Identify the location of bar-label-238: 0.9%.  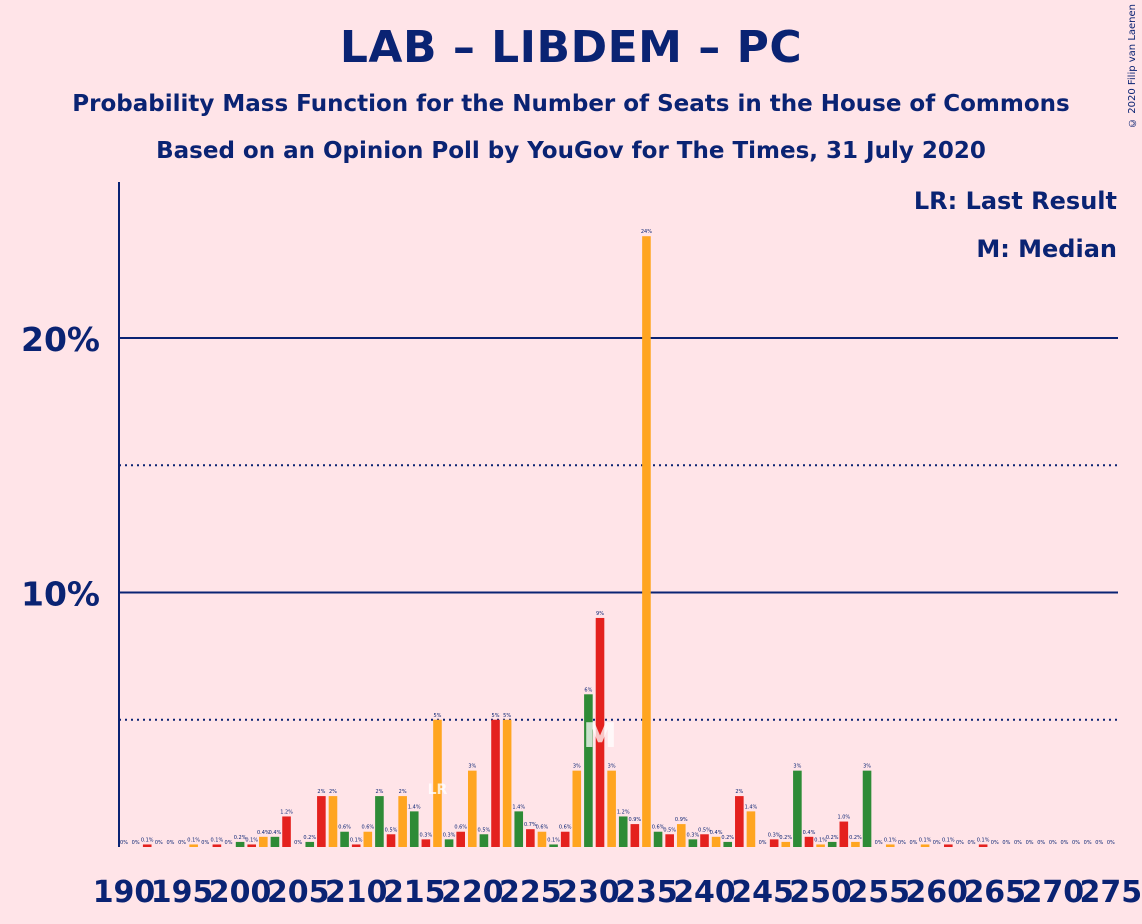
(681, 820).